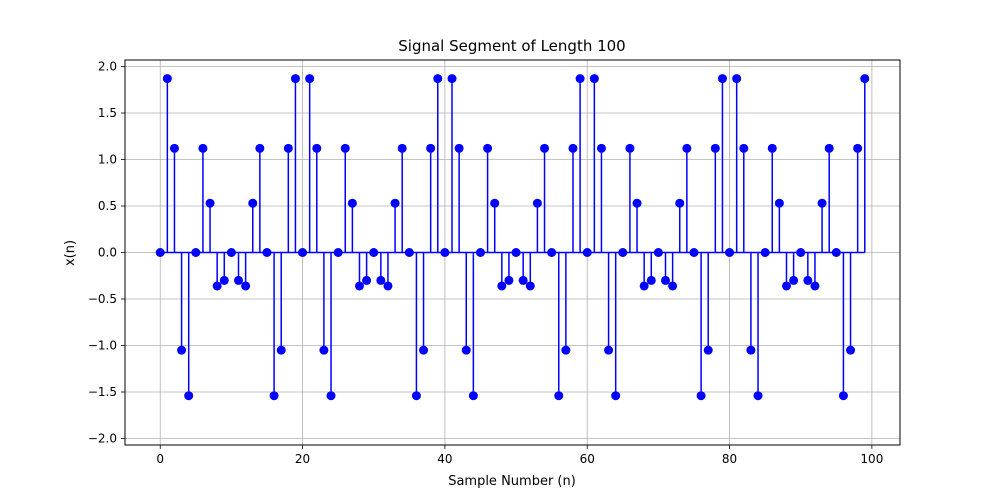 The image size is (1000, 500). I want to click on y-tick-label: 0.5, so click(107, 206).